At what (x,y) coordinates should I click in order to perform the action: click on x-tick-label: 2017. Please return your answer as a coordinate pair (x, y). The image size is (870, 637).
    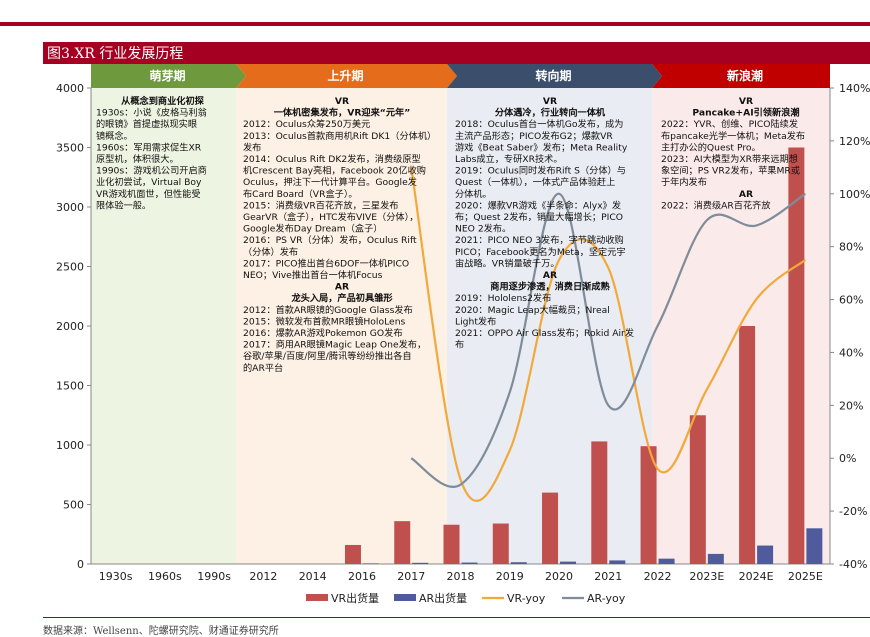
    Looking at the image, I should click on (411, 576).